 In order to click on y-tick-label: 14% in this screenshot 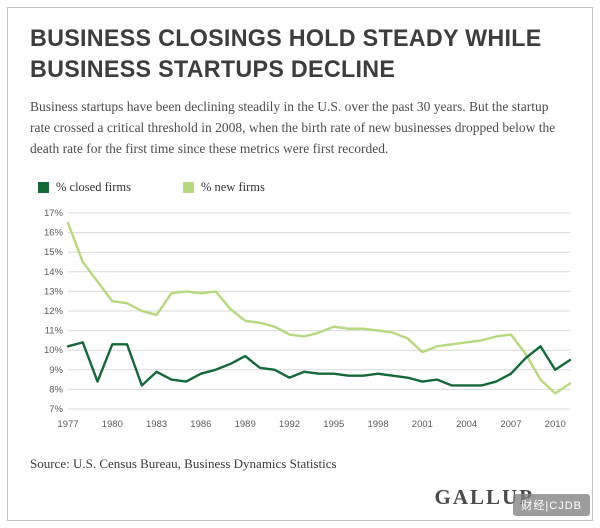, I will do `click(54, 272)`.